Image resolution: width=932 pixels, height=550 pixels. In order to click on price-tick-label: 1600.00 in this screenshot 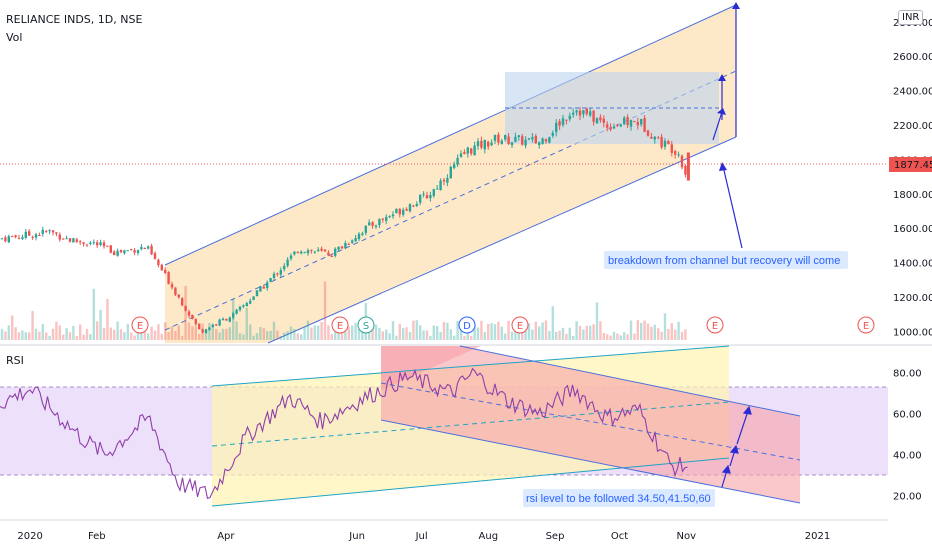, I will do `click(912, 229)`.